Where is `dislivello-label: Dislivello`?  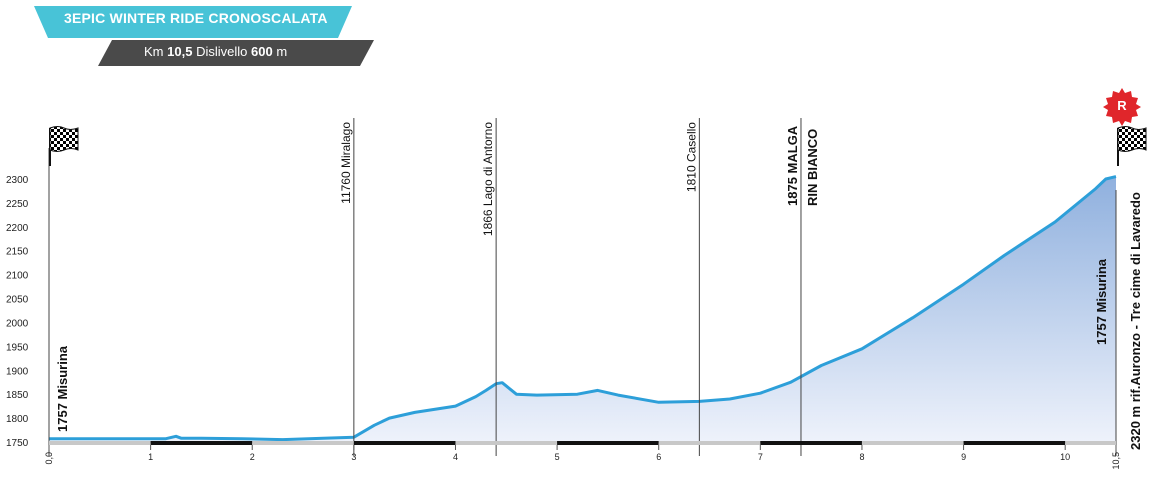
dislivello-label: Dislivello is located at coordinates (222, 51).